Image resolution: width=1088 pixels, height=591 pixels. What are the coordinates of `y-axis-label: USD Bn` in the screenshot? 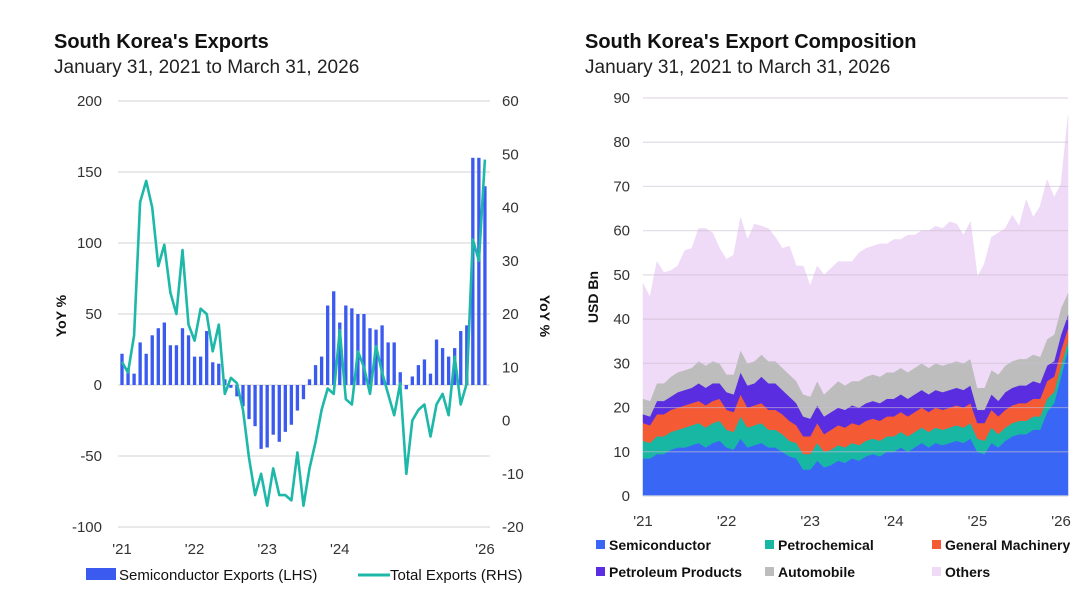 It's located at (593, 297).